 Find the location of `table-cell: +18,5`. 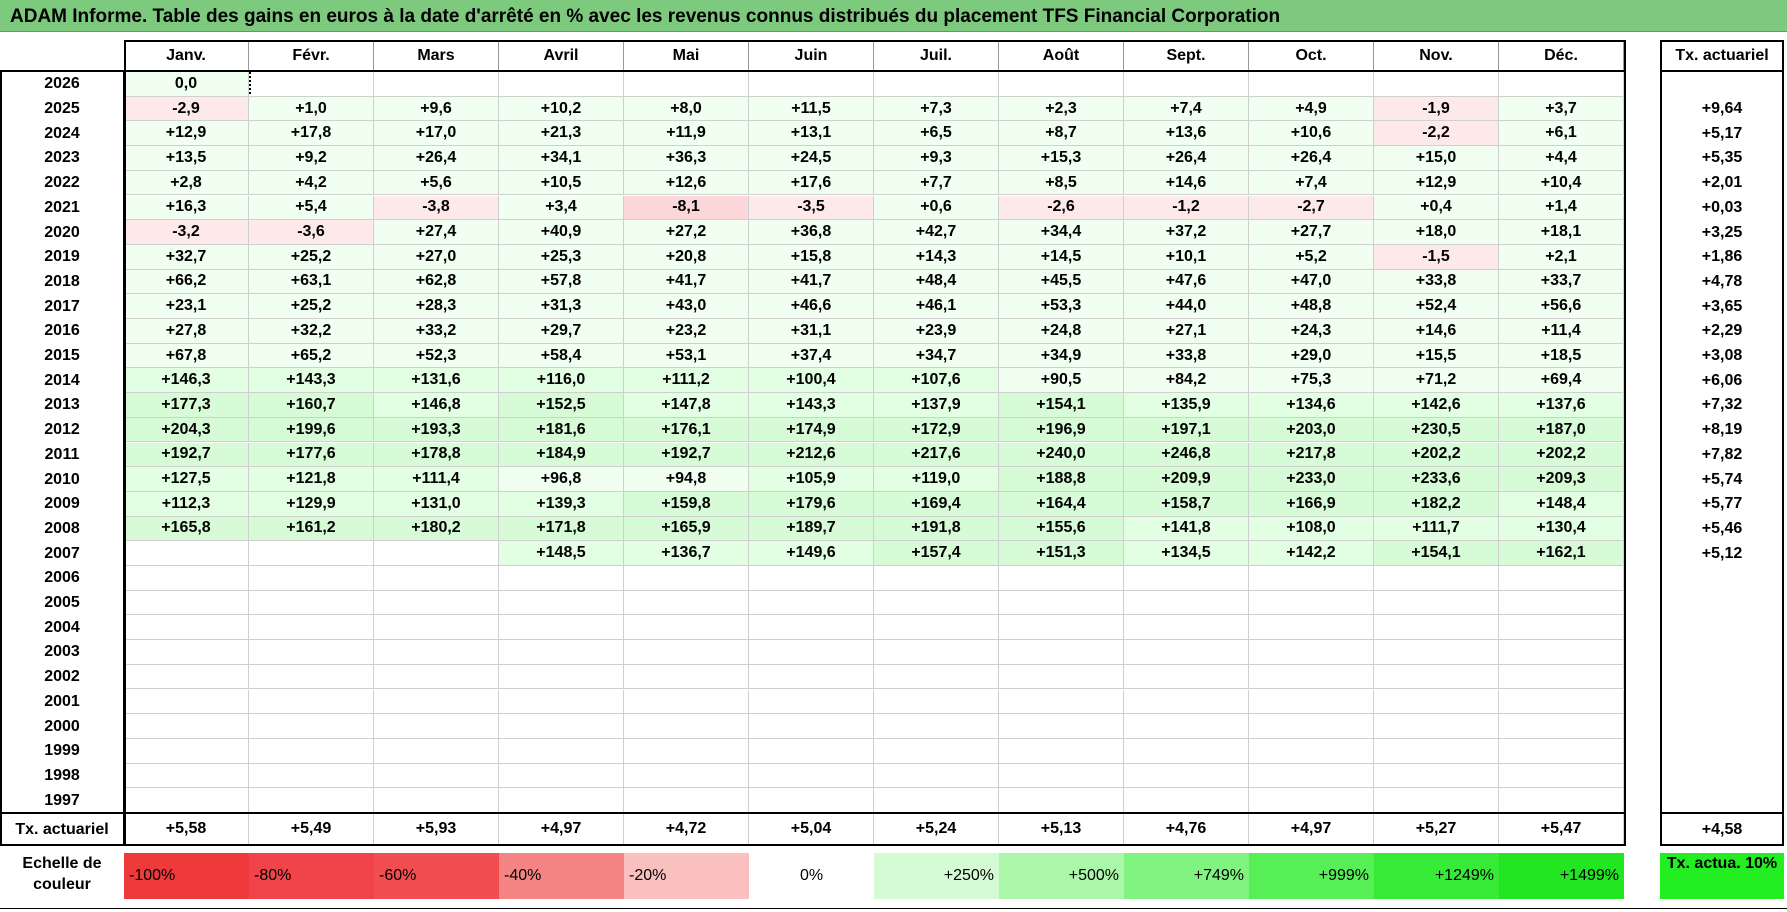

table-cell: +18,5 is located at coordinates (1561, 356).